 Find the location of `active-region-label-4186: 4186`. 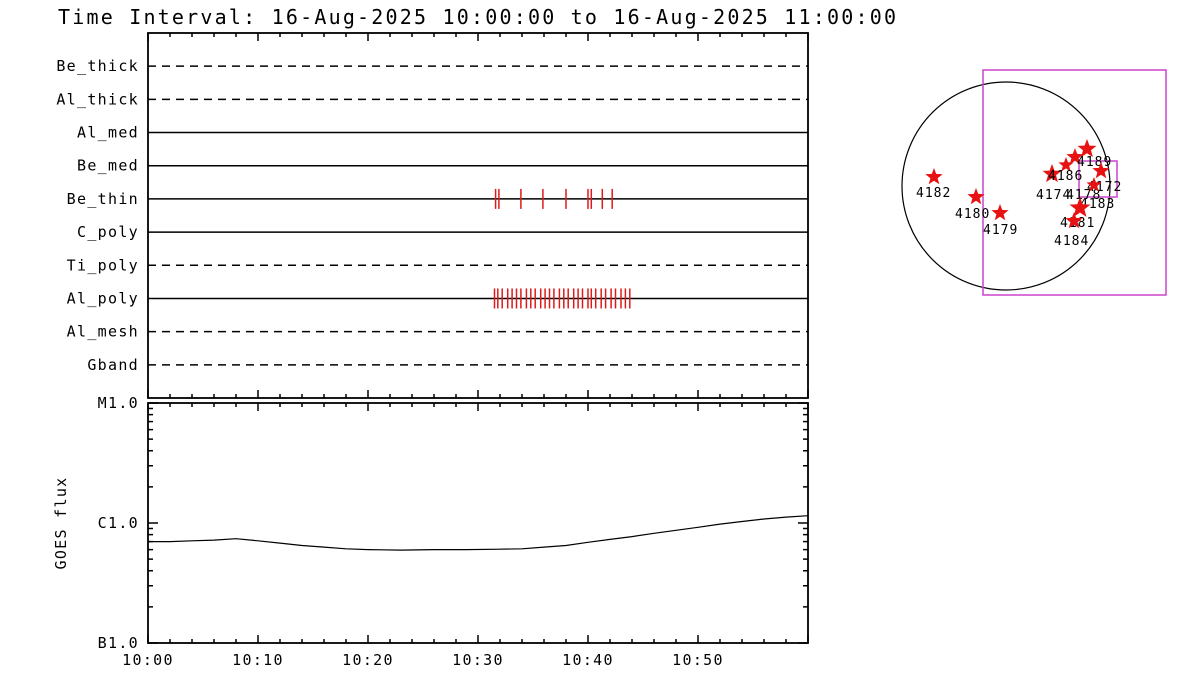

active-region-label-4186: 4186 is located at coordinates (1065, 176).